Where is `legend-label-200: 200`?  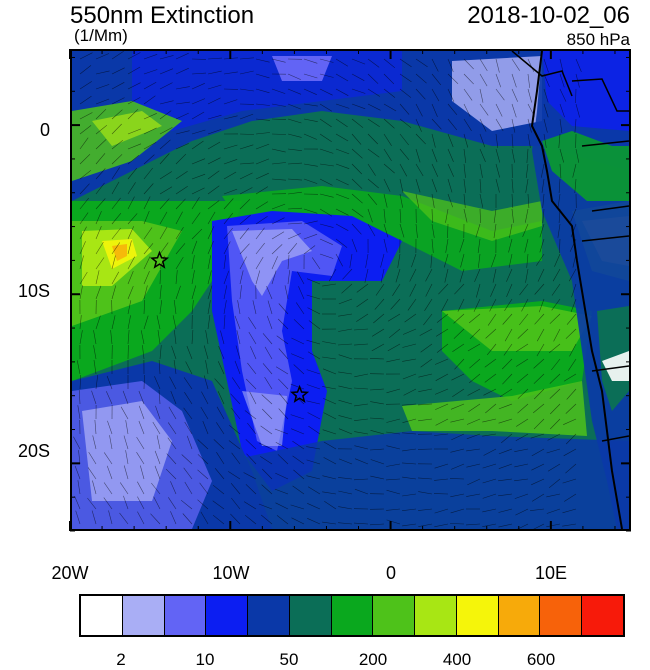 legend-label-200: 200 is located at coordinates (373, 660).